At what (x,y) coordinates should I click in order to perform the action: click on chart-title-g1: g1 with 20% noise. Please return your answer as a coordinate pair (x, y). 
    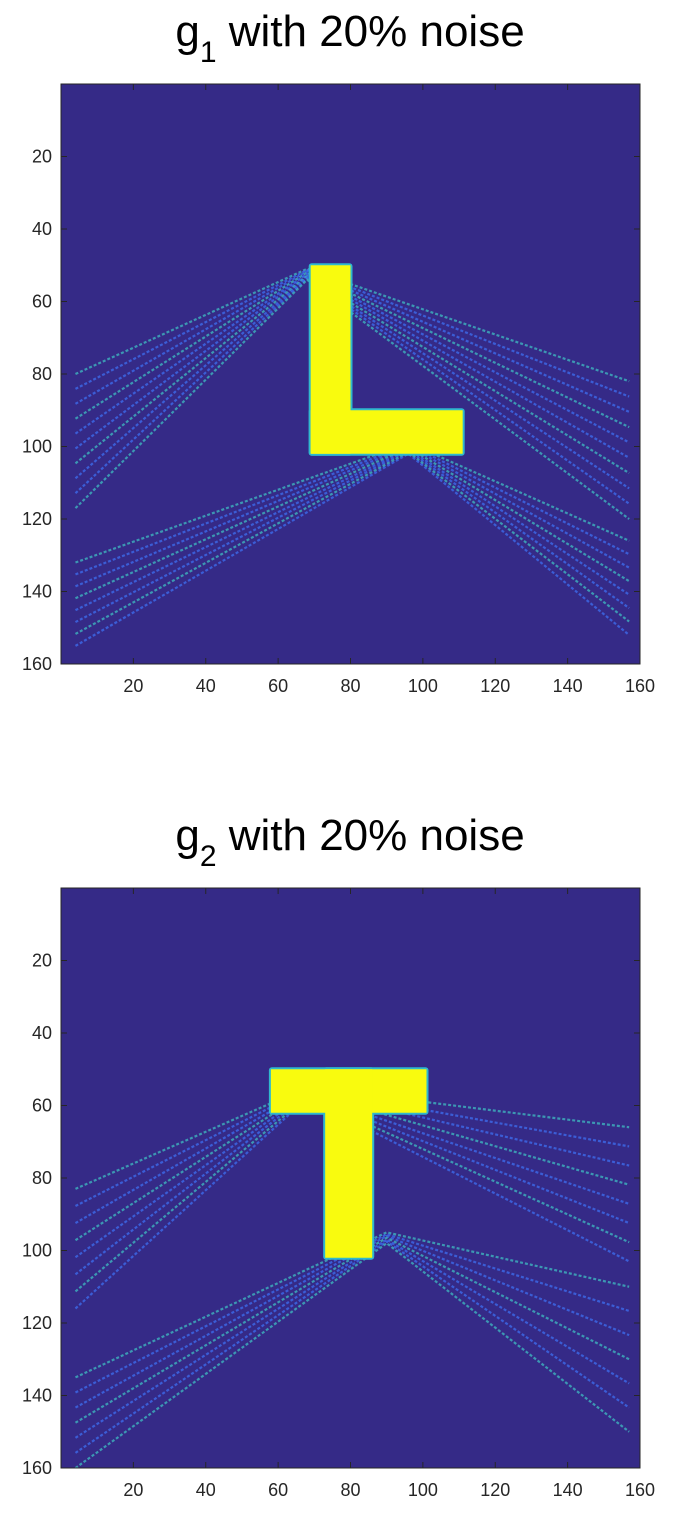
    Looking at the image, I should click on (349, 38).